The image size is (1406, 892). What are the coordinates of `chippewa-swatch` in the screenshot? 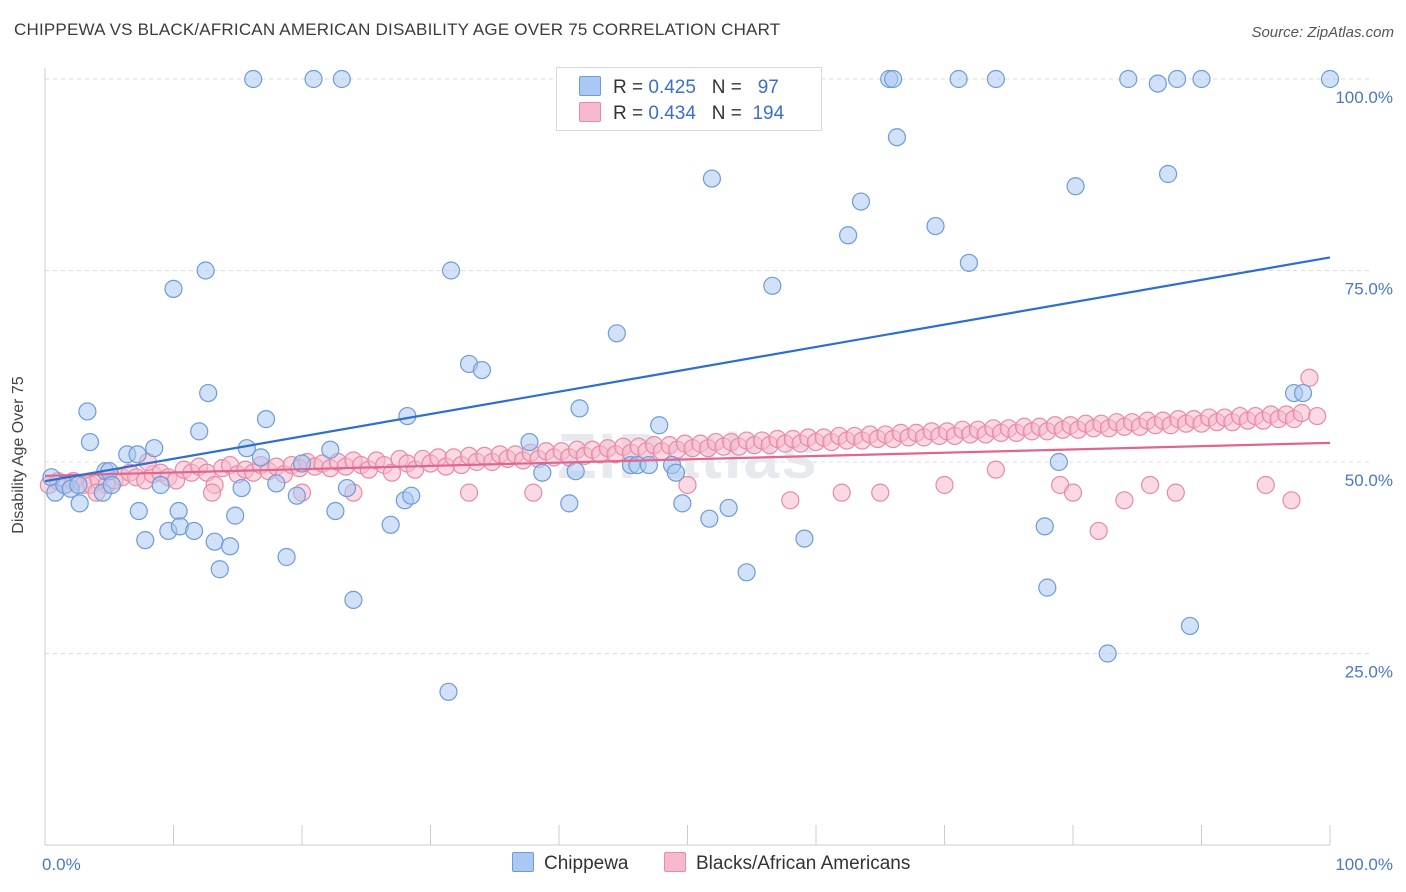 It's located at (590, 86).